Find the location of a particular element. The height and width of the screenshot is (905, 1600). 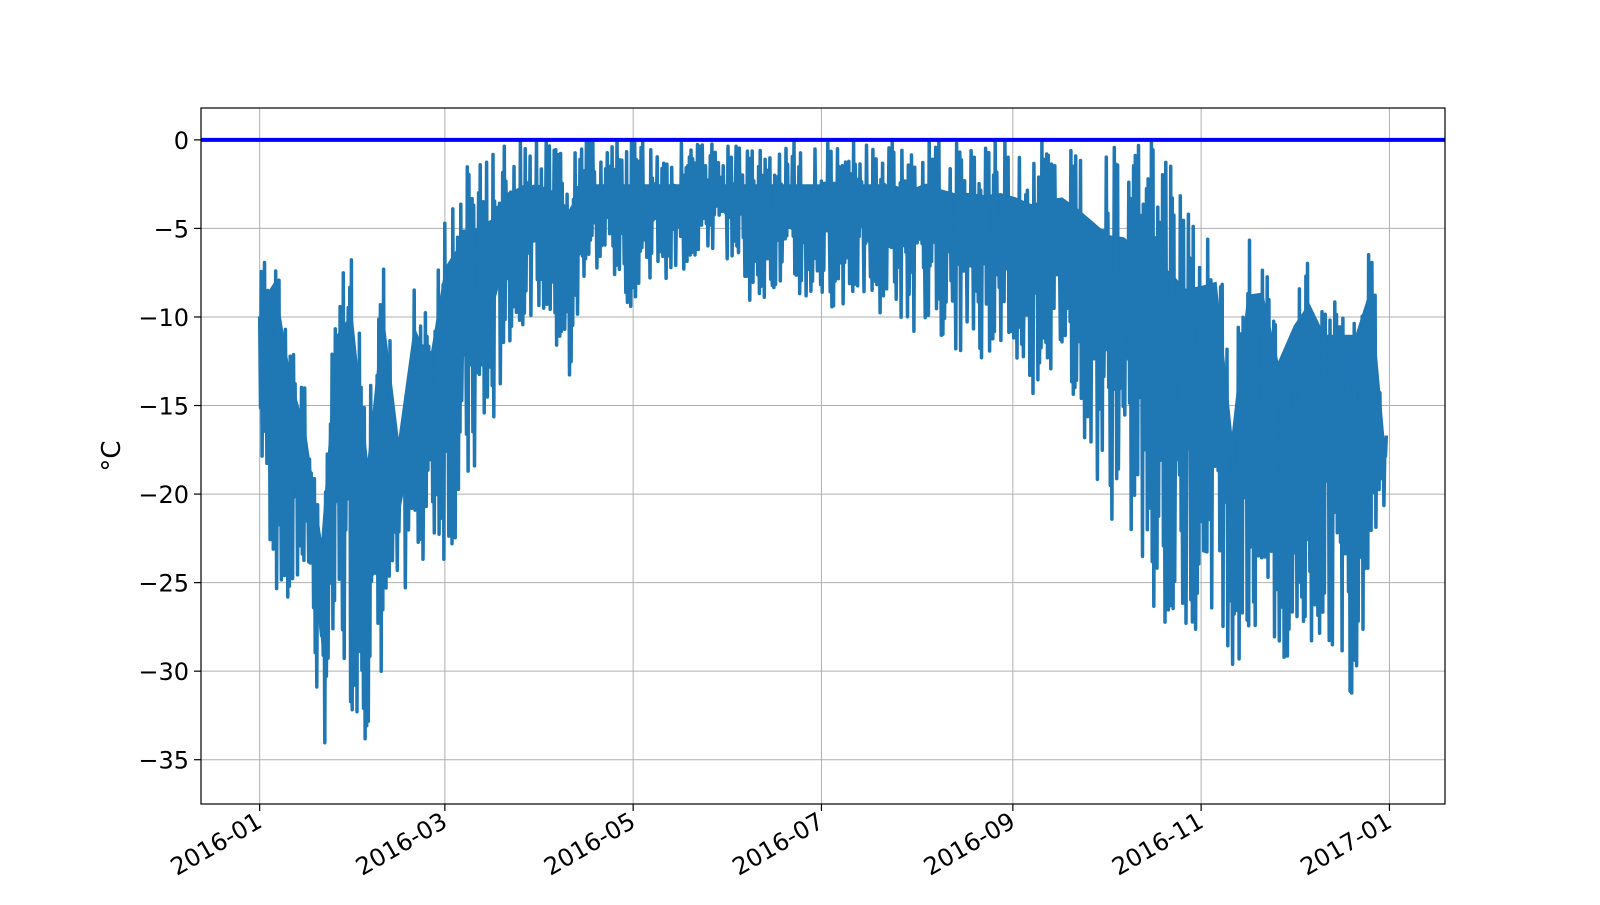

y-tick-label: −5 is located at coordinates (171, 229).